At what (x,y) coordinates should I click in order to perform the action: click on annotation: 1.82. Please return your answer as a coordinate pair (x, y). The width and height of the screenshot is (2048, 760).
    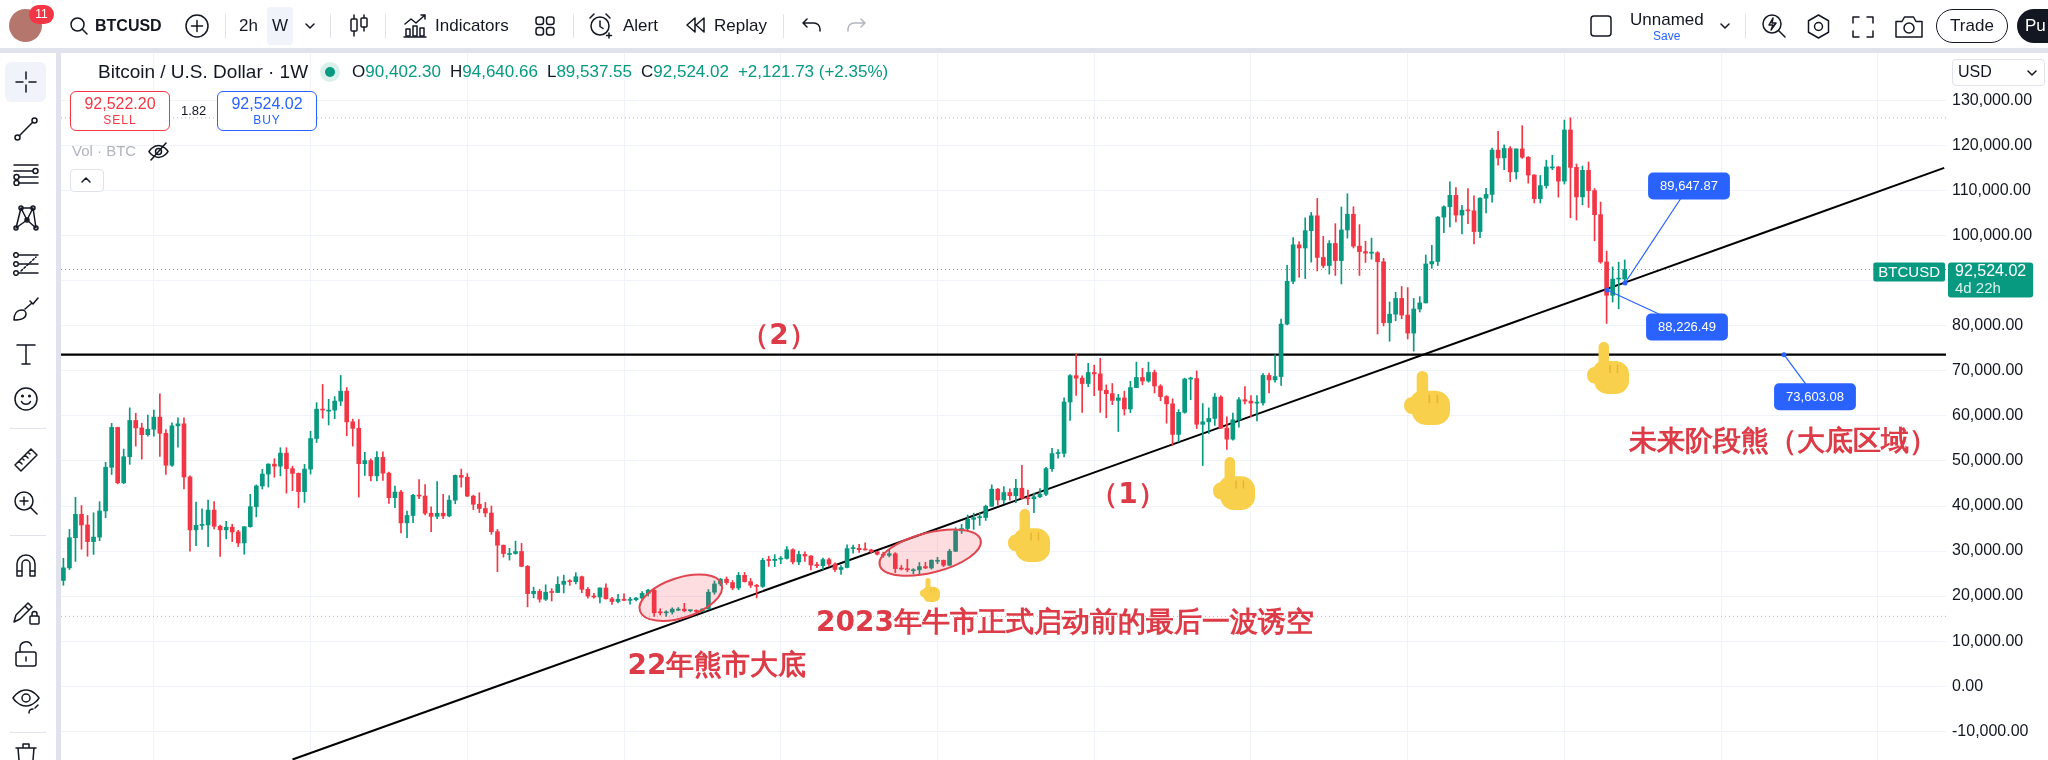
    Looking at the image, I should click on (194, 111).